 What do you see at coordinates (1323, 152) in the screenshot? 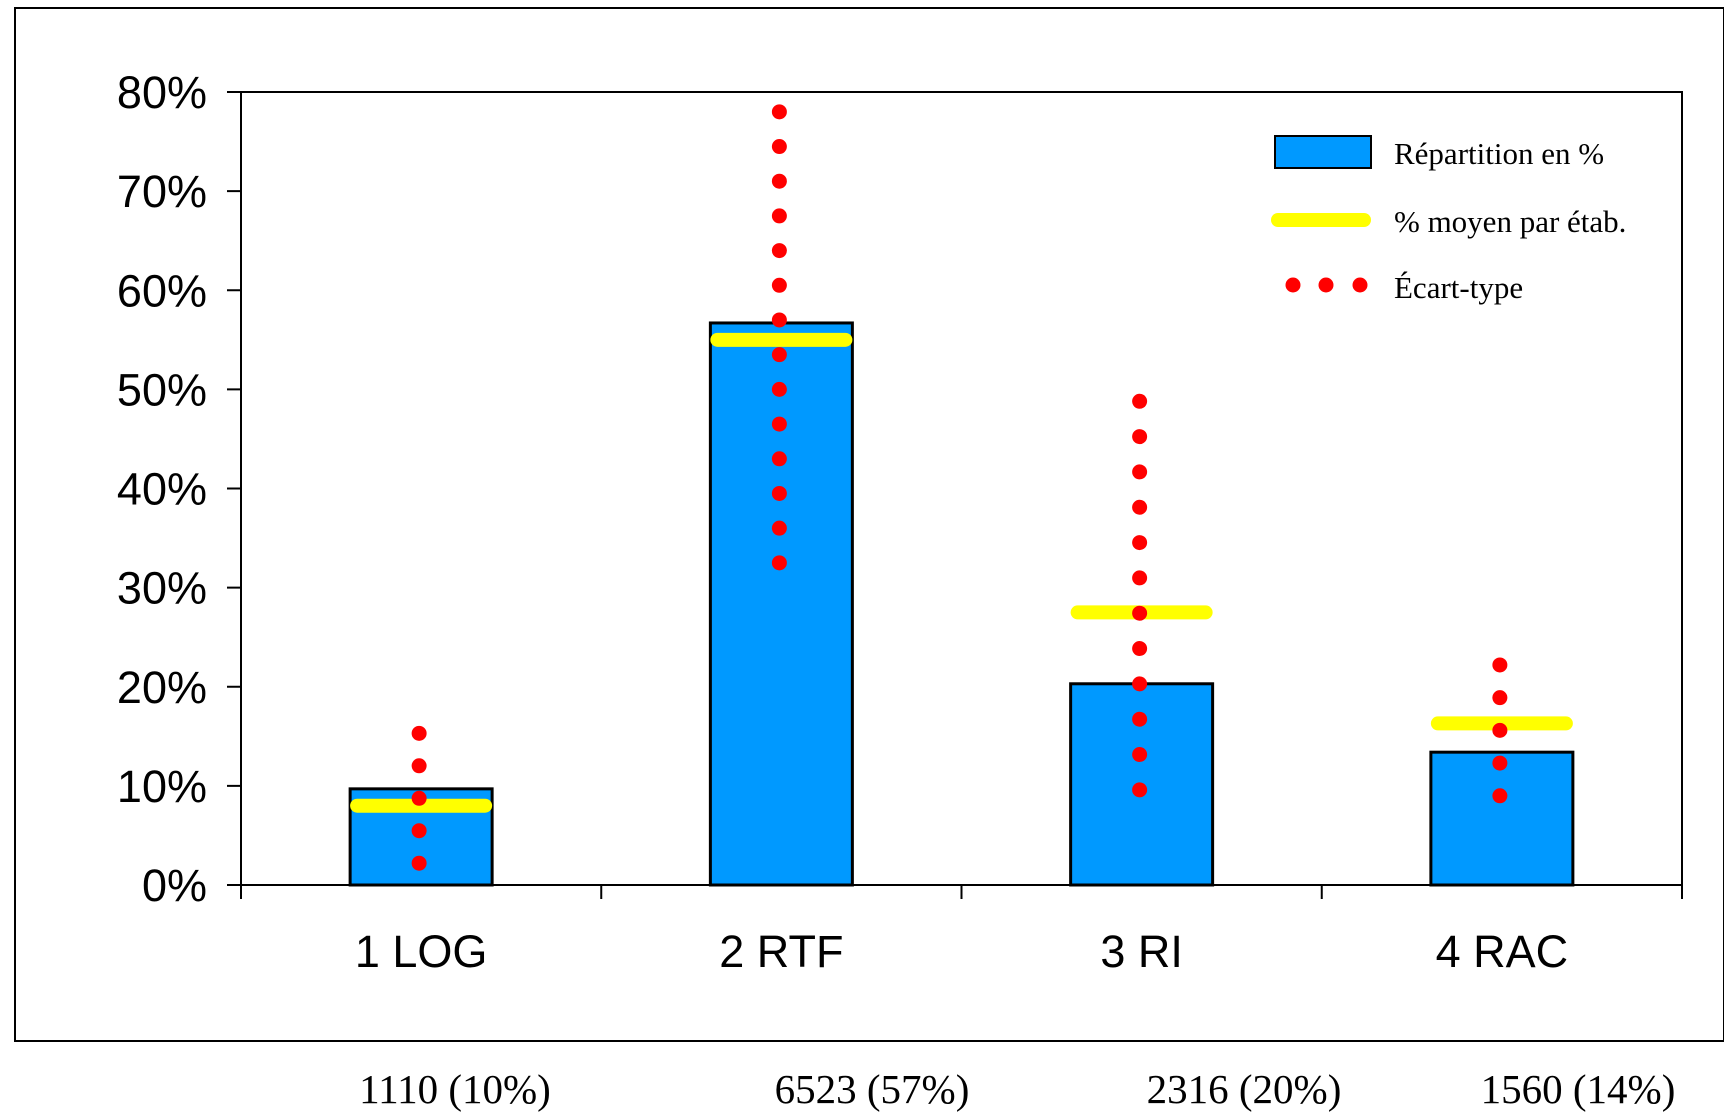
I see `legend-swatch-bar` at bounding box center [1323, 152].